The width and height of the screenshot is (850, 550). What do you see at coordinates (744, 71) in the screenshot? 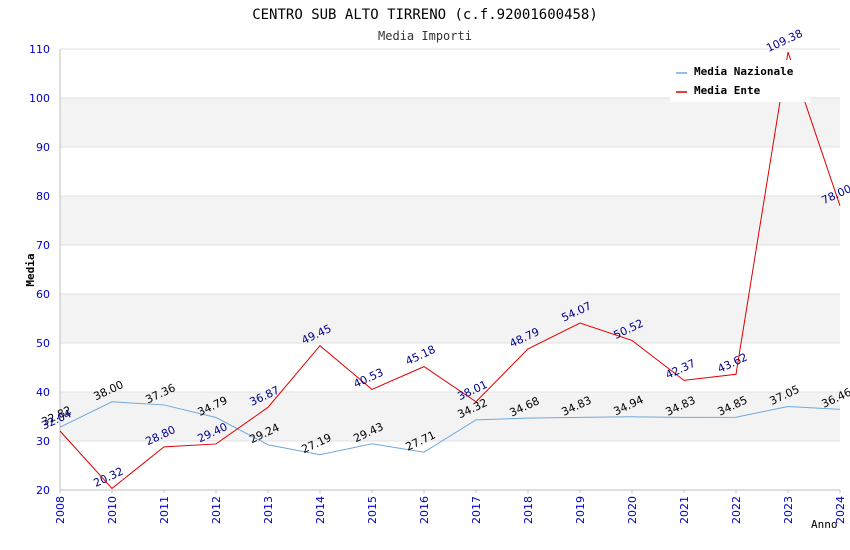
I see `legend-label-media-nazionale: Media Nazionale` at bounding box center [744, 71].